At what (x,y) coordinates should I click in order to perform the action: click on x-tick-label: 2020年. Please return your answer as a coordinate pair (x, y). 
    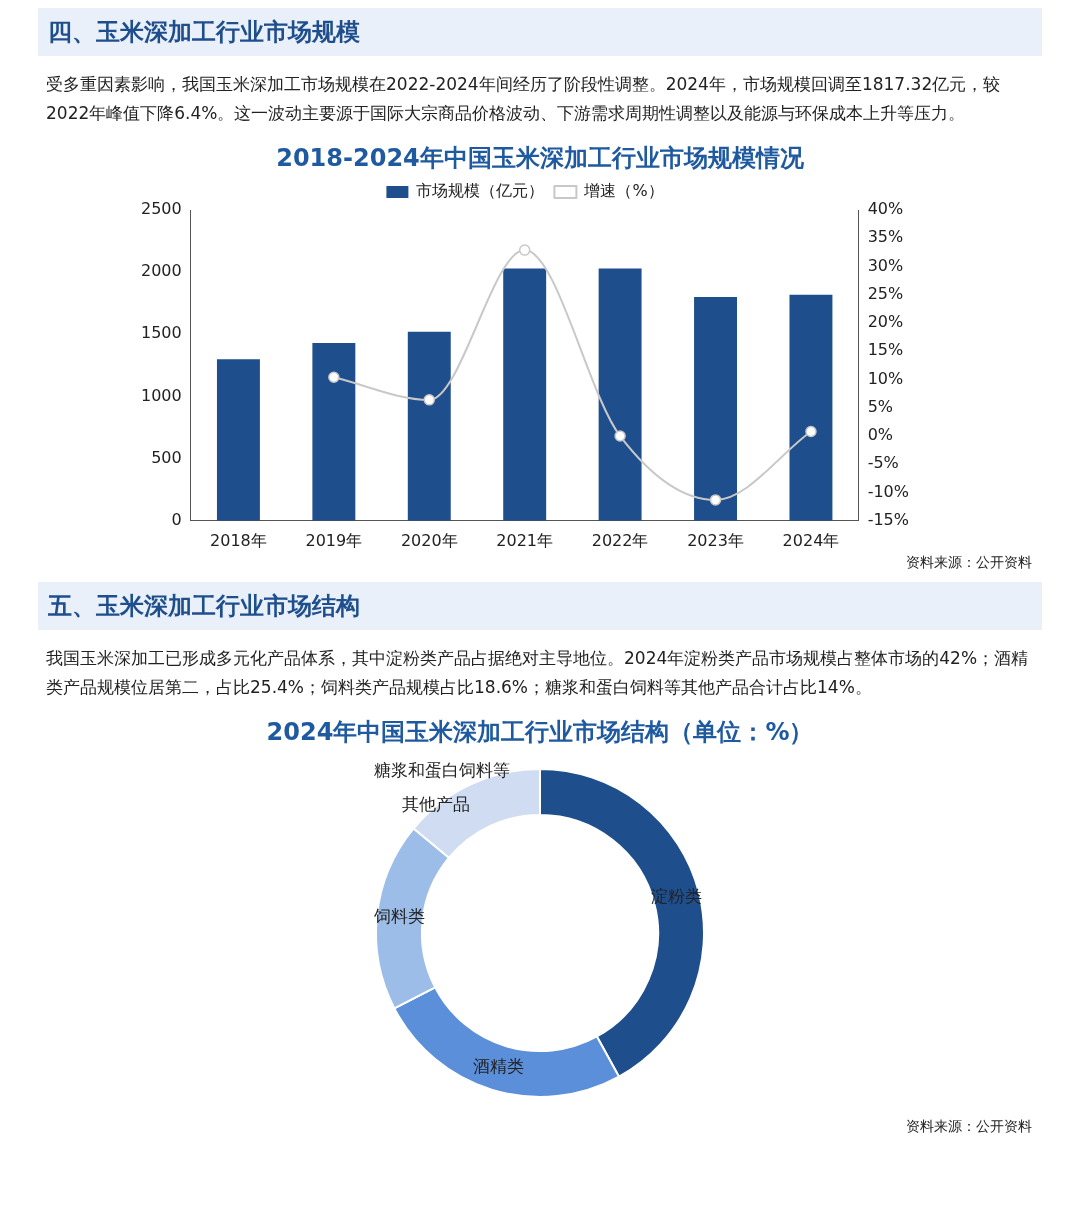
    Looking at the image, I should click on (429, 540).